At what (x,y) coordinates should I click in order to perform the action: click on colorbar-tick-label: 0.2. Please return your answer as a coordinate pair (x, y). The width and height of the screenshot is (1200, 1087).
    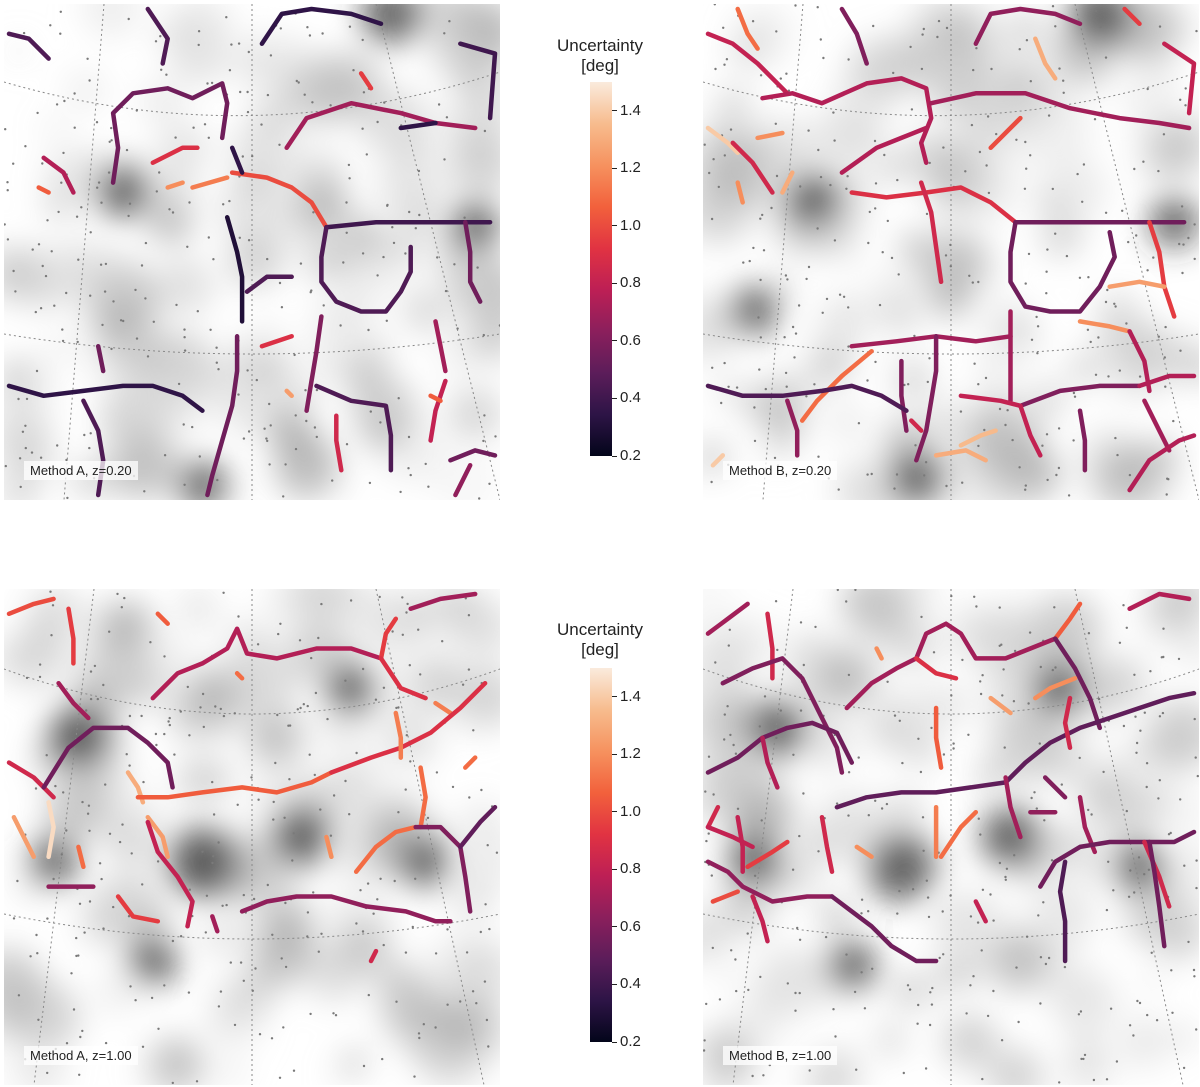
    Looking at the image, I should click on (626, 455).